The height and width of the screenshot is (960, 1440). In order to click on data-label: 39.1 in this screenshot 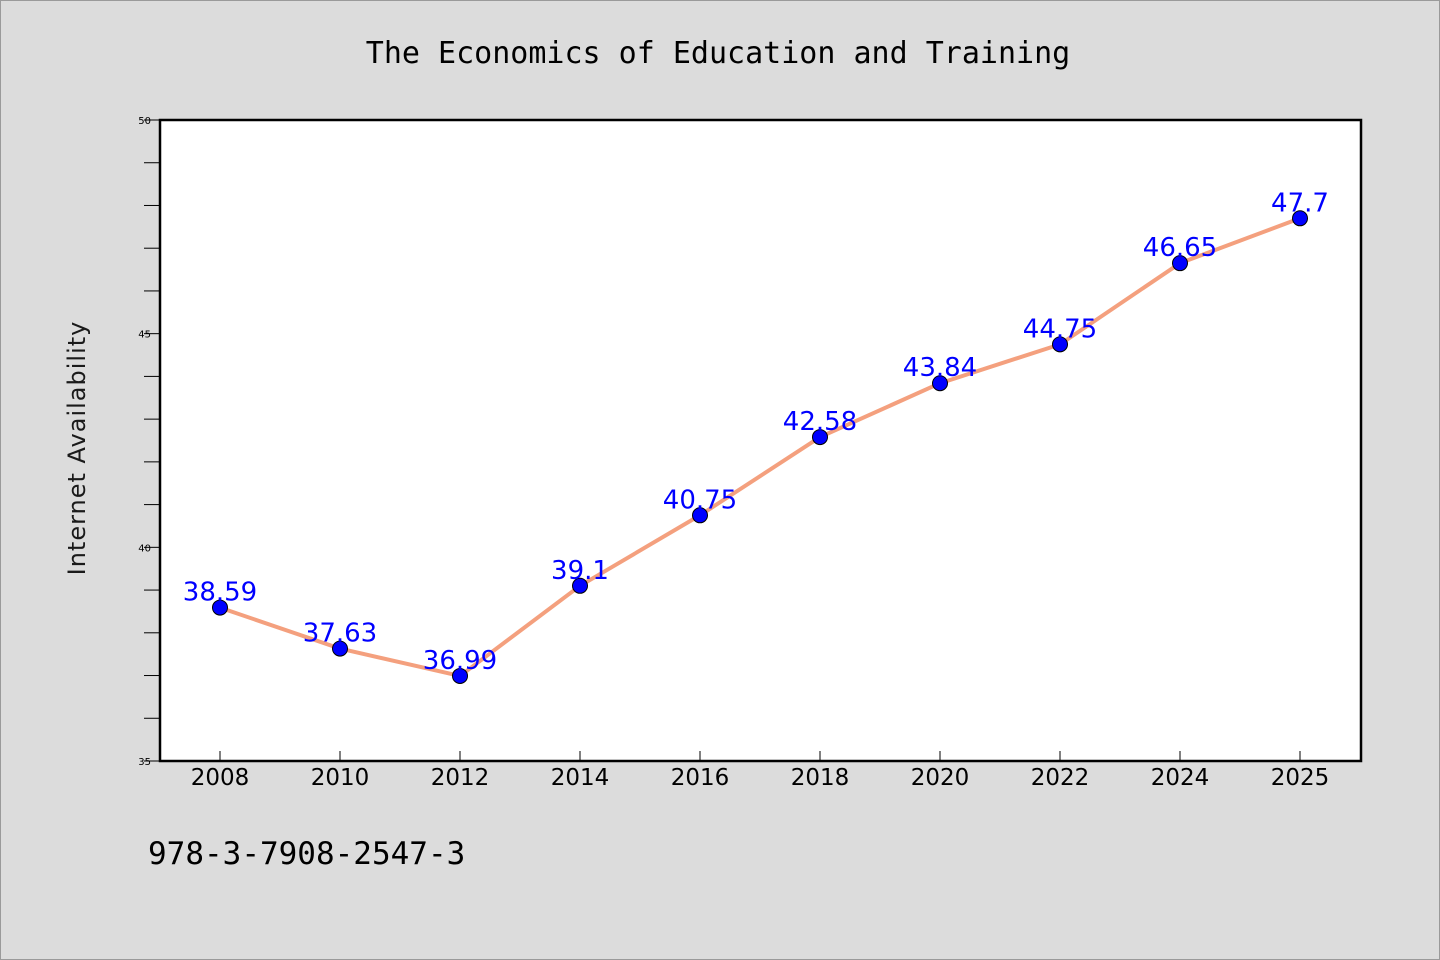, I will do `click(580, 571)`.